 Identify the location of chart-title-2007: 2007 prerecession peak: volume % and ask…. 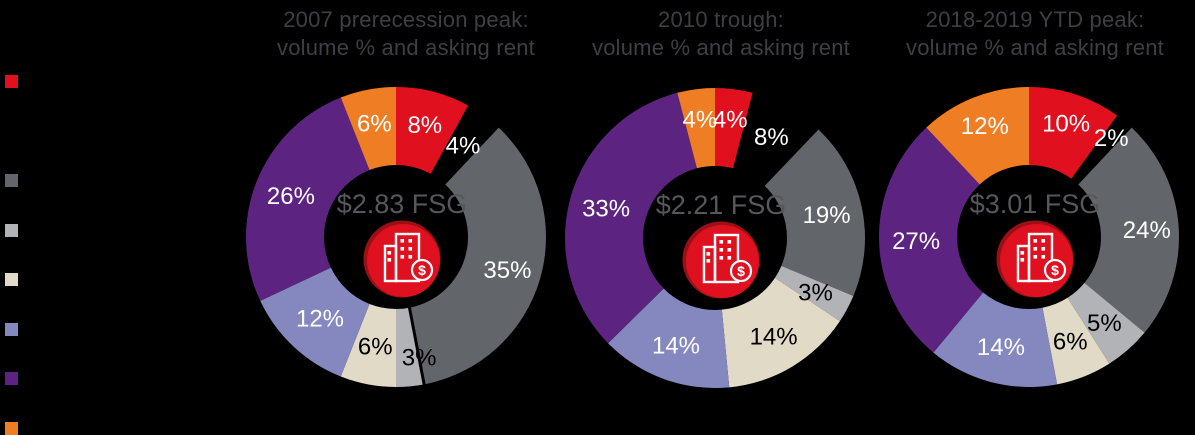
(406, 34).